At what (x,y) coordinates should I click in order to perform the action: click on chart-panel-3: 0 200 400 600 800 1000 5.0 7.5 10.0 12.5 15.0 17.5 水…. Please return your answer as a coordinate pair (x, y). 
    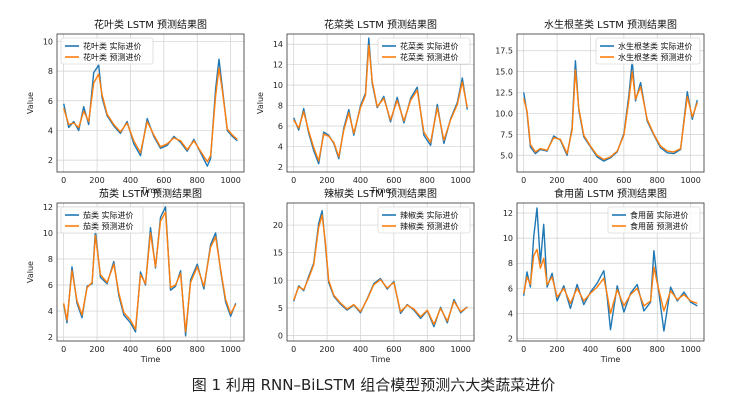
    Looking at the image, I should click on (600, 101).